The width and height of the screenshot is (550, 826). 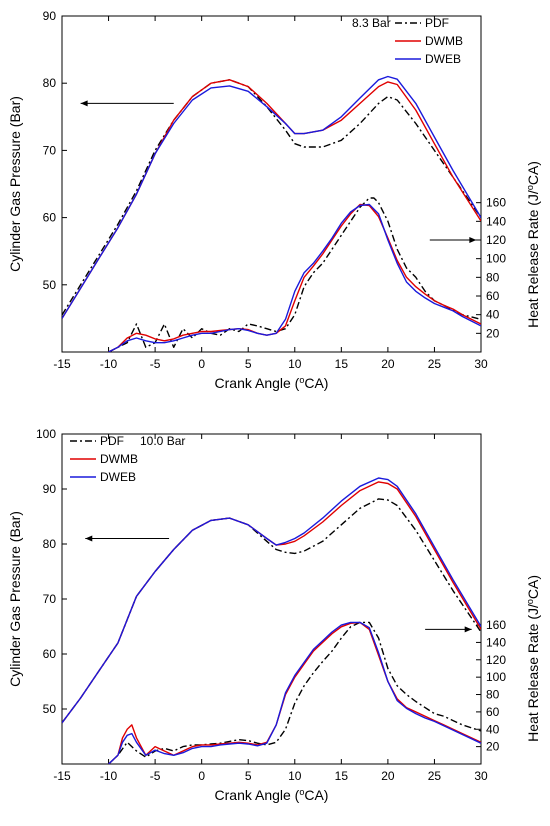 I want to click on y-left-tick-label: 100, so click(x=46, y=434).